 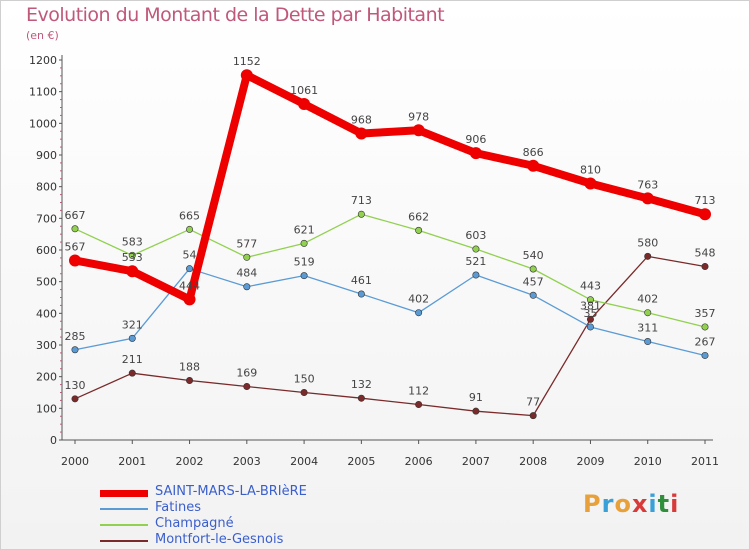 What do you see at coordinates (476, 397) in the screenshot?
I see `data-label: 91` at bounding box center [476, 397].